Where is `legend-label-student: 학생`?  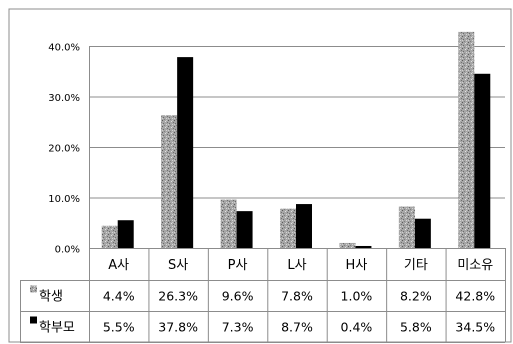
legend-label-student: 학생 is located at coordinates (51, 297).